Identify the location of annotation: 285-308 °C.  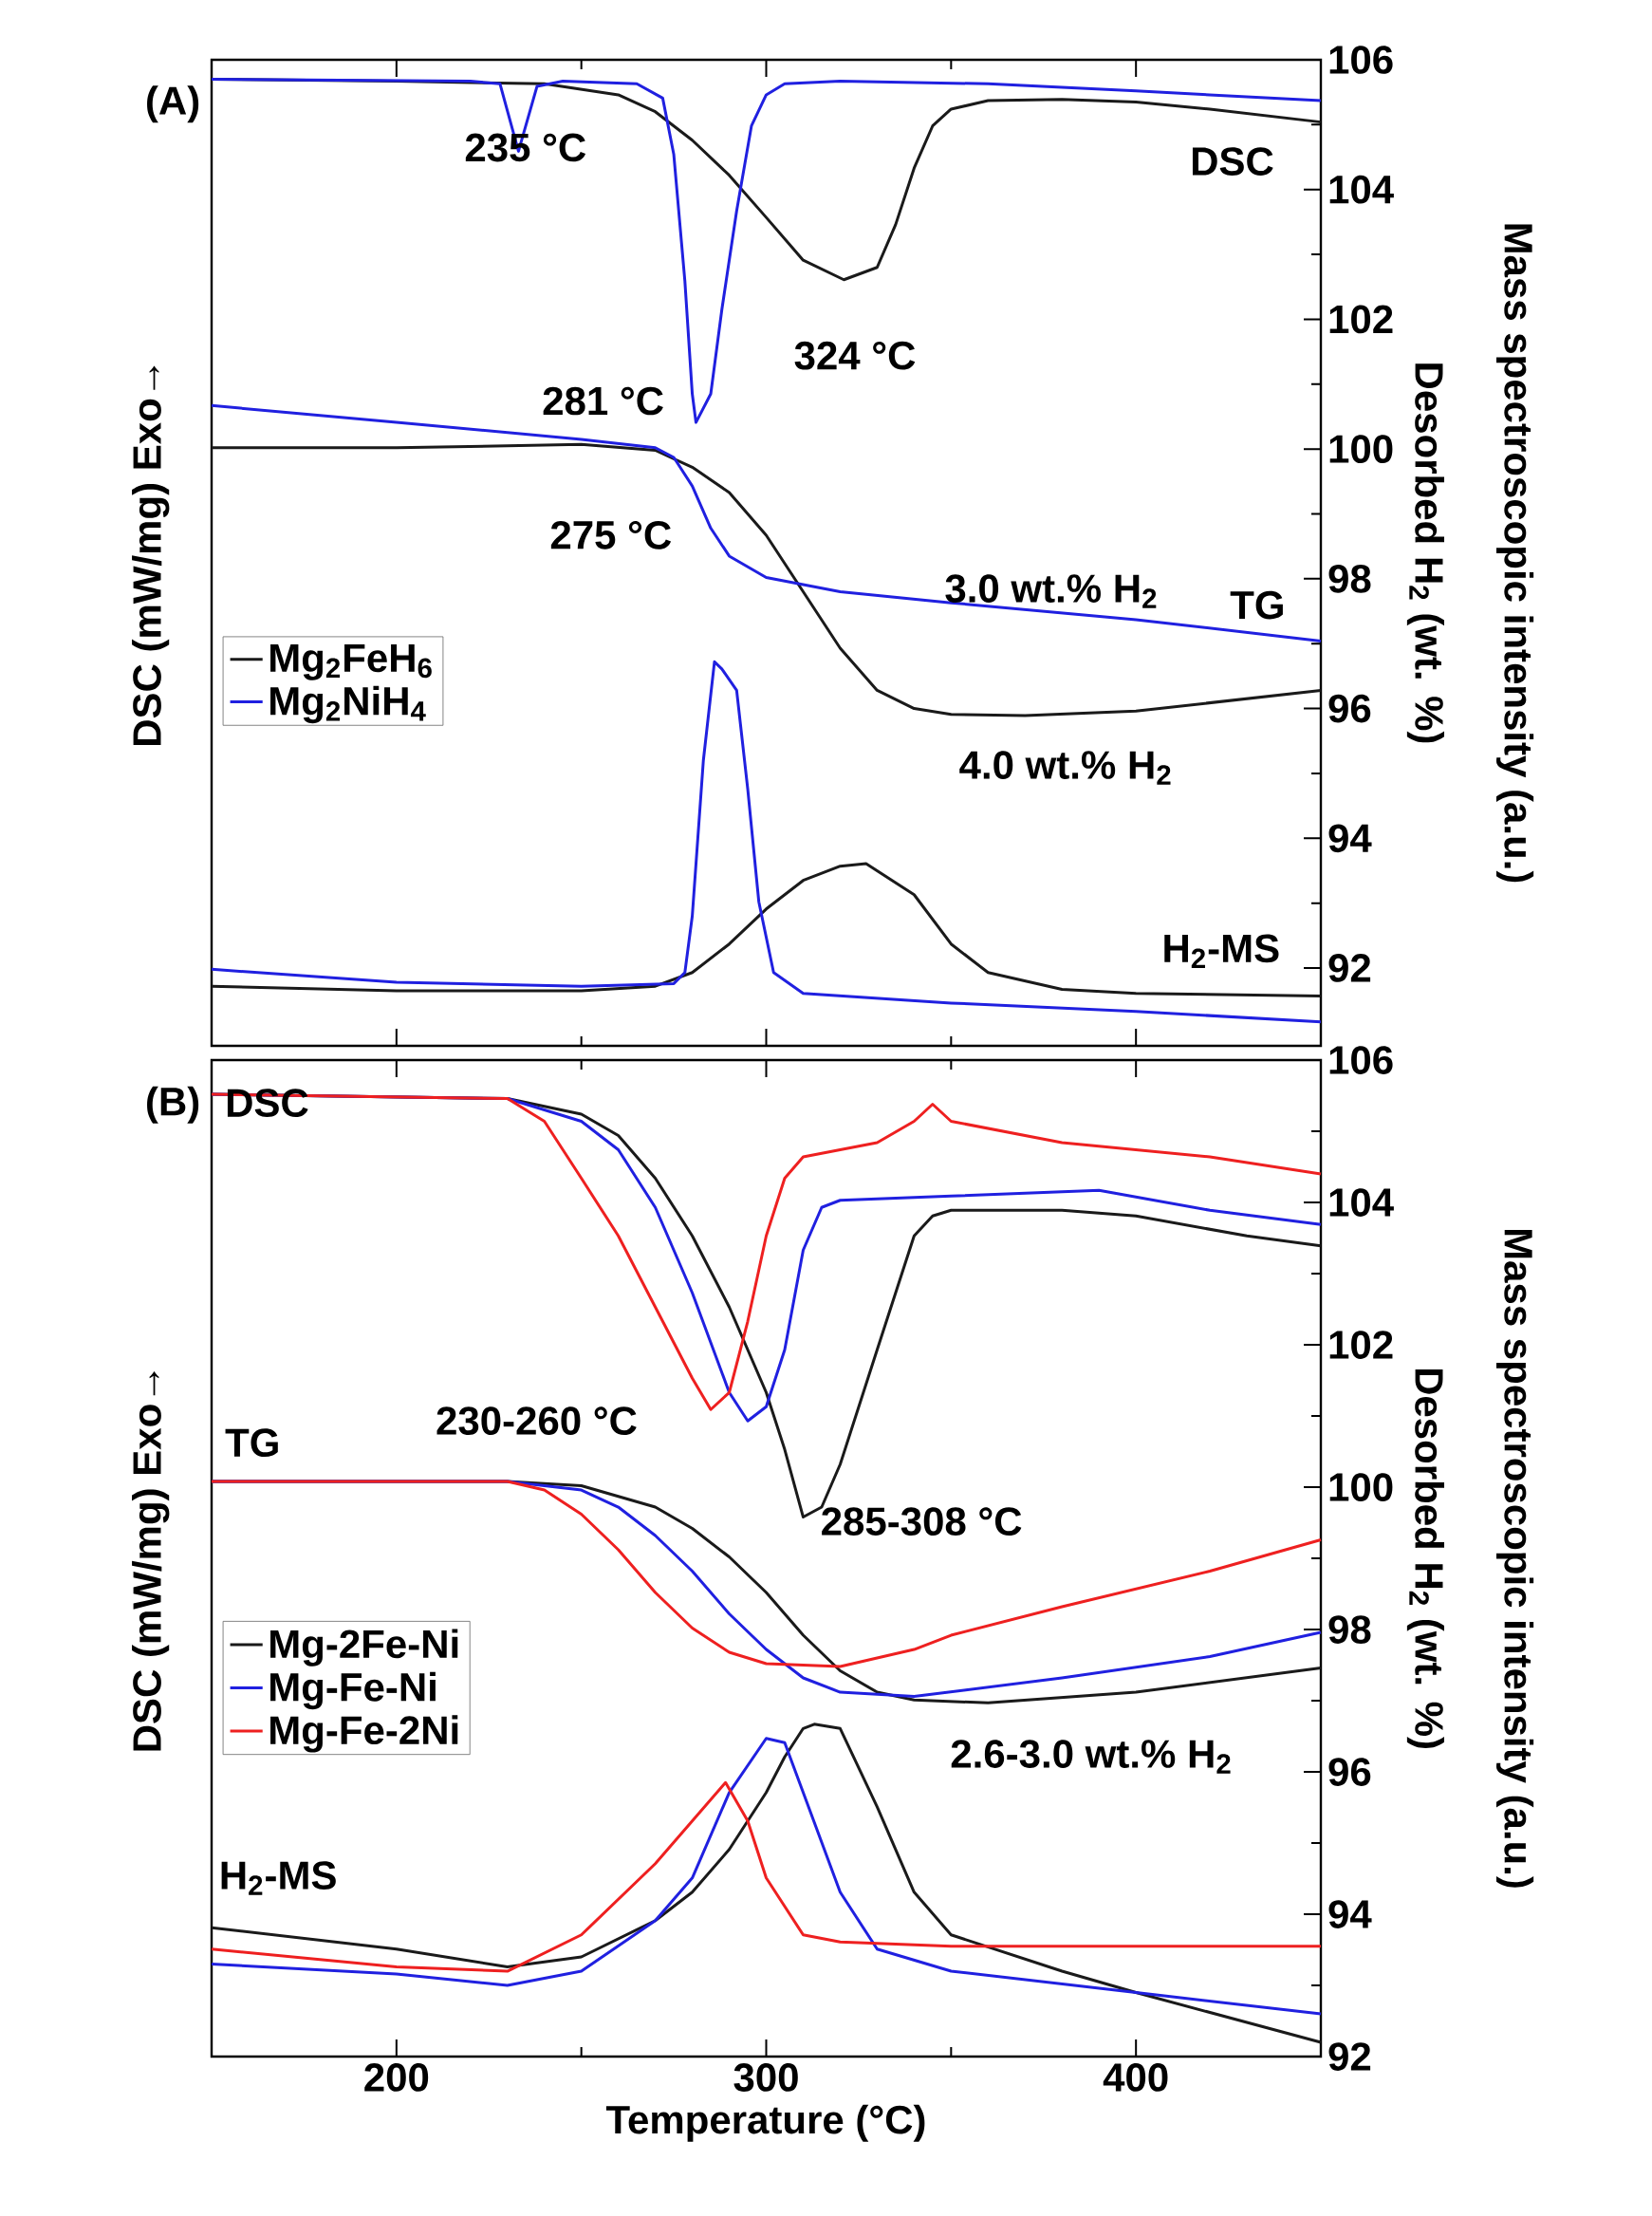
(922, 1521).